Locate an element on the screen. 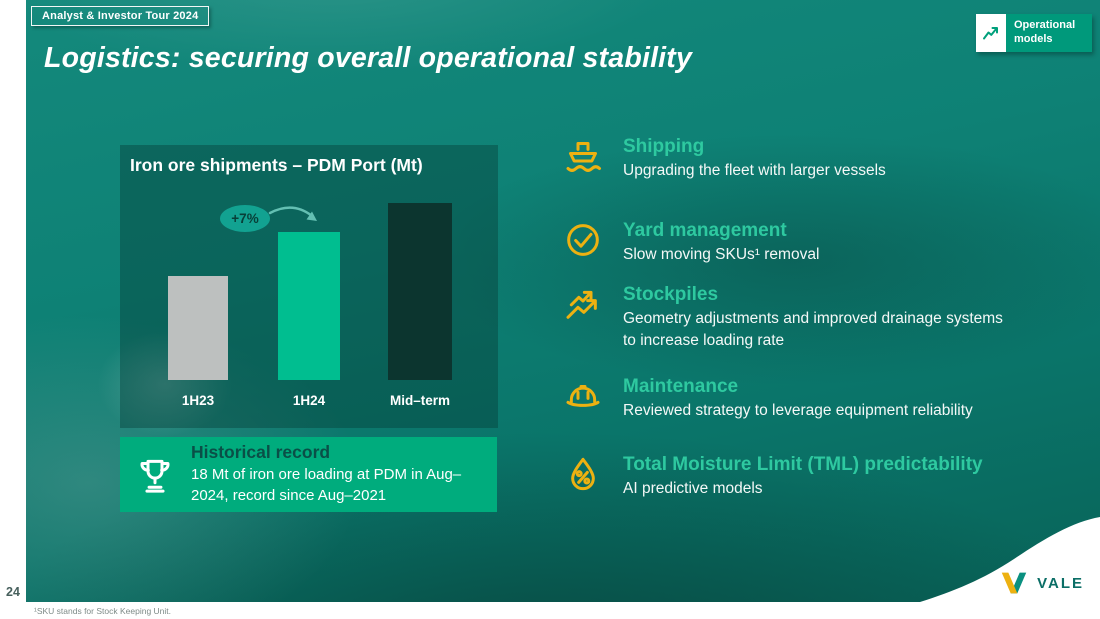  section-badge-label: Operational models is located at coordinates (1049, 33).